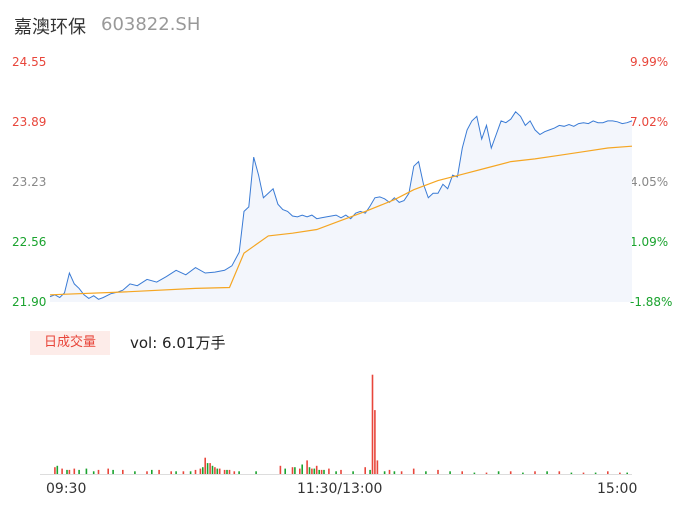 This screenshot has width=686, height=524. I want to click on y-tick-left: 23.89, so click(29, 122).